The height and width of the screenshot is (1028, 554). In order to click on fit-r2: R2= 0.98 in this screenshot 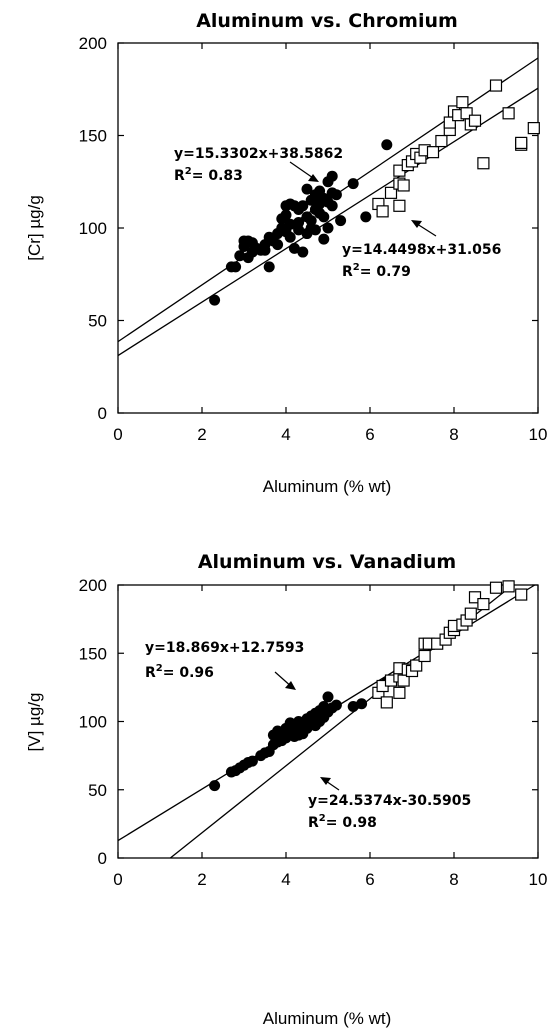, I will do `click(342, 822)`.